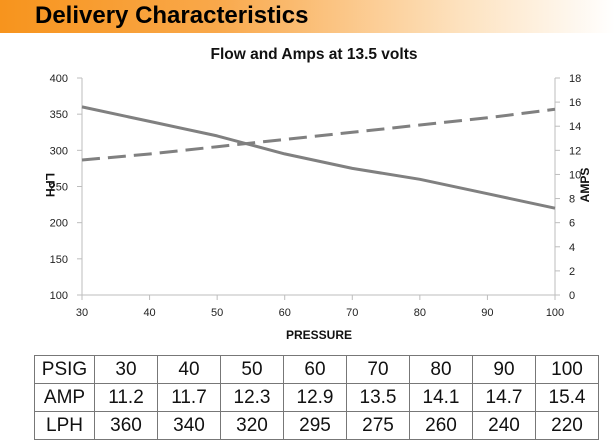 The image size is (615, 448). Describe the element at coordinates (252, 369) in the screenshot. I see `table-cell: 50` at that location.